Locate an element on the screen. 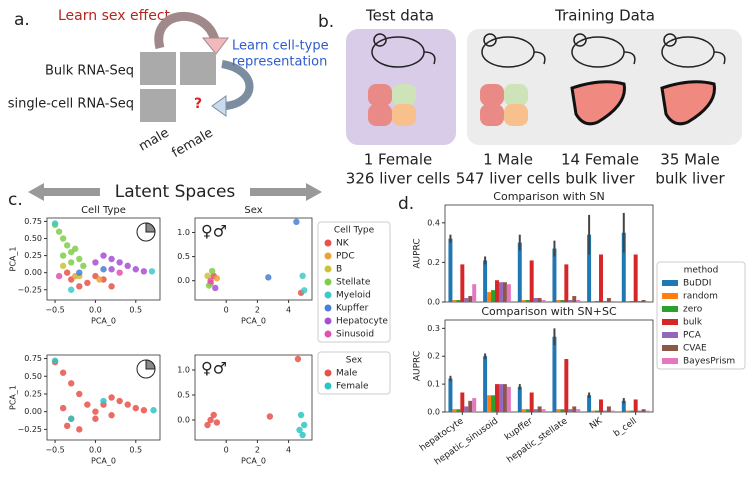 This screenshot has width=750, height=486. chart-title: Sex is located at coordinates (253, 210).